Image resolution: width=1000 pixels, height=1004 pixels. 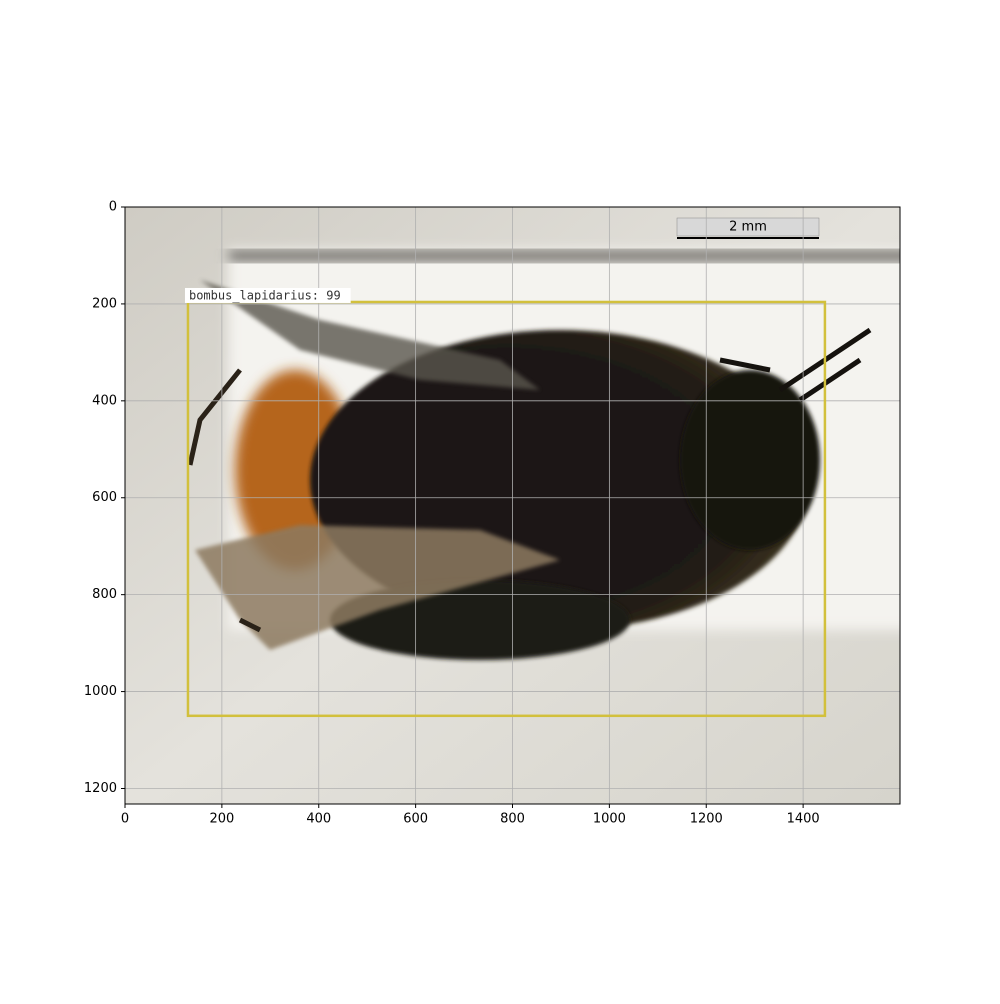 What do you see at coordinates (265, 295) in the screenshot?
I see `box-label: bombus_lapidarius: 99` at bounding box center [265, 295].